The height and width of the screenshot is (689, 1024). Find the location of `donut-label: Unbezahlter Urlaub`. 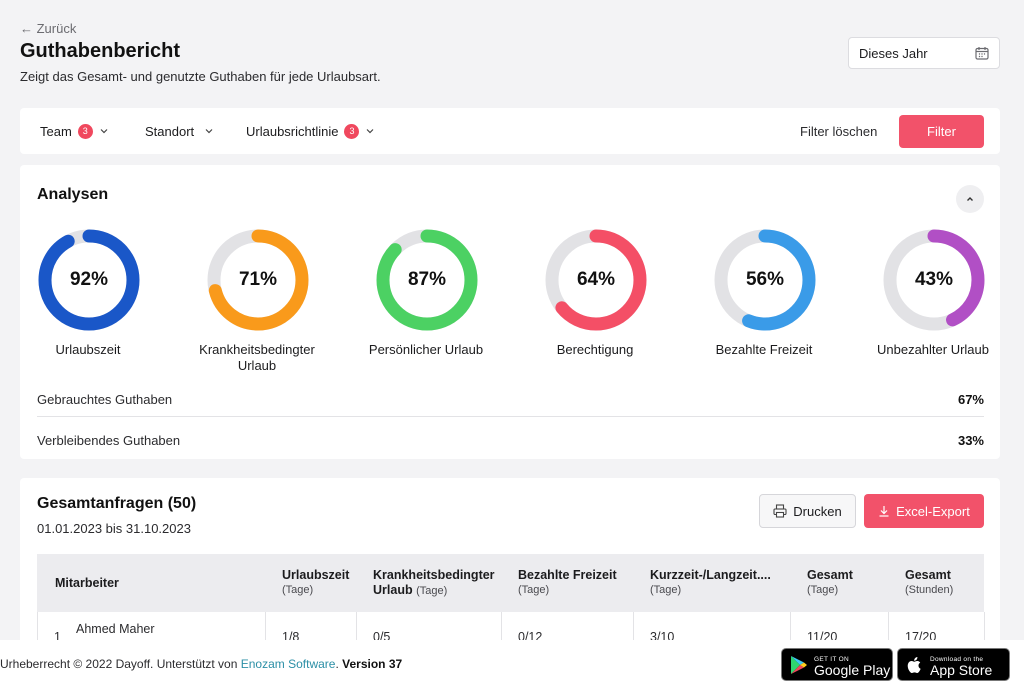

donut-label: Unbezahlter Urlaub is located at coordinates (932, 349).